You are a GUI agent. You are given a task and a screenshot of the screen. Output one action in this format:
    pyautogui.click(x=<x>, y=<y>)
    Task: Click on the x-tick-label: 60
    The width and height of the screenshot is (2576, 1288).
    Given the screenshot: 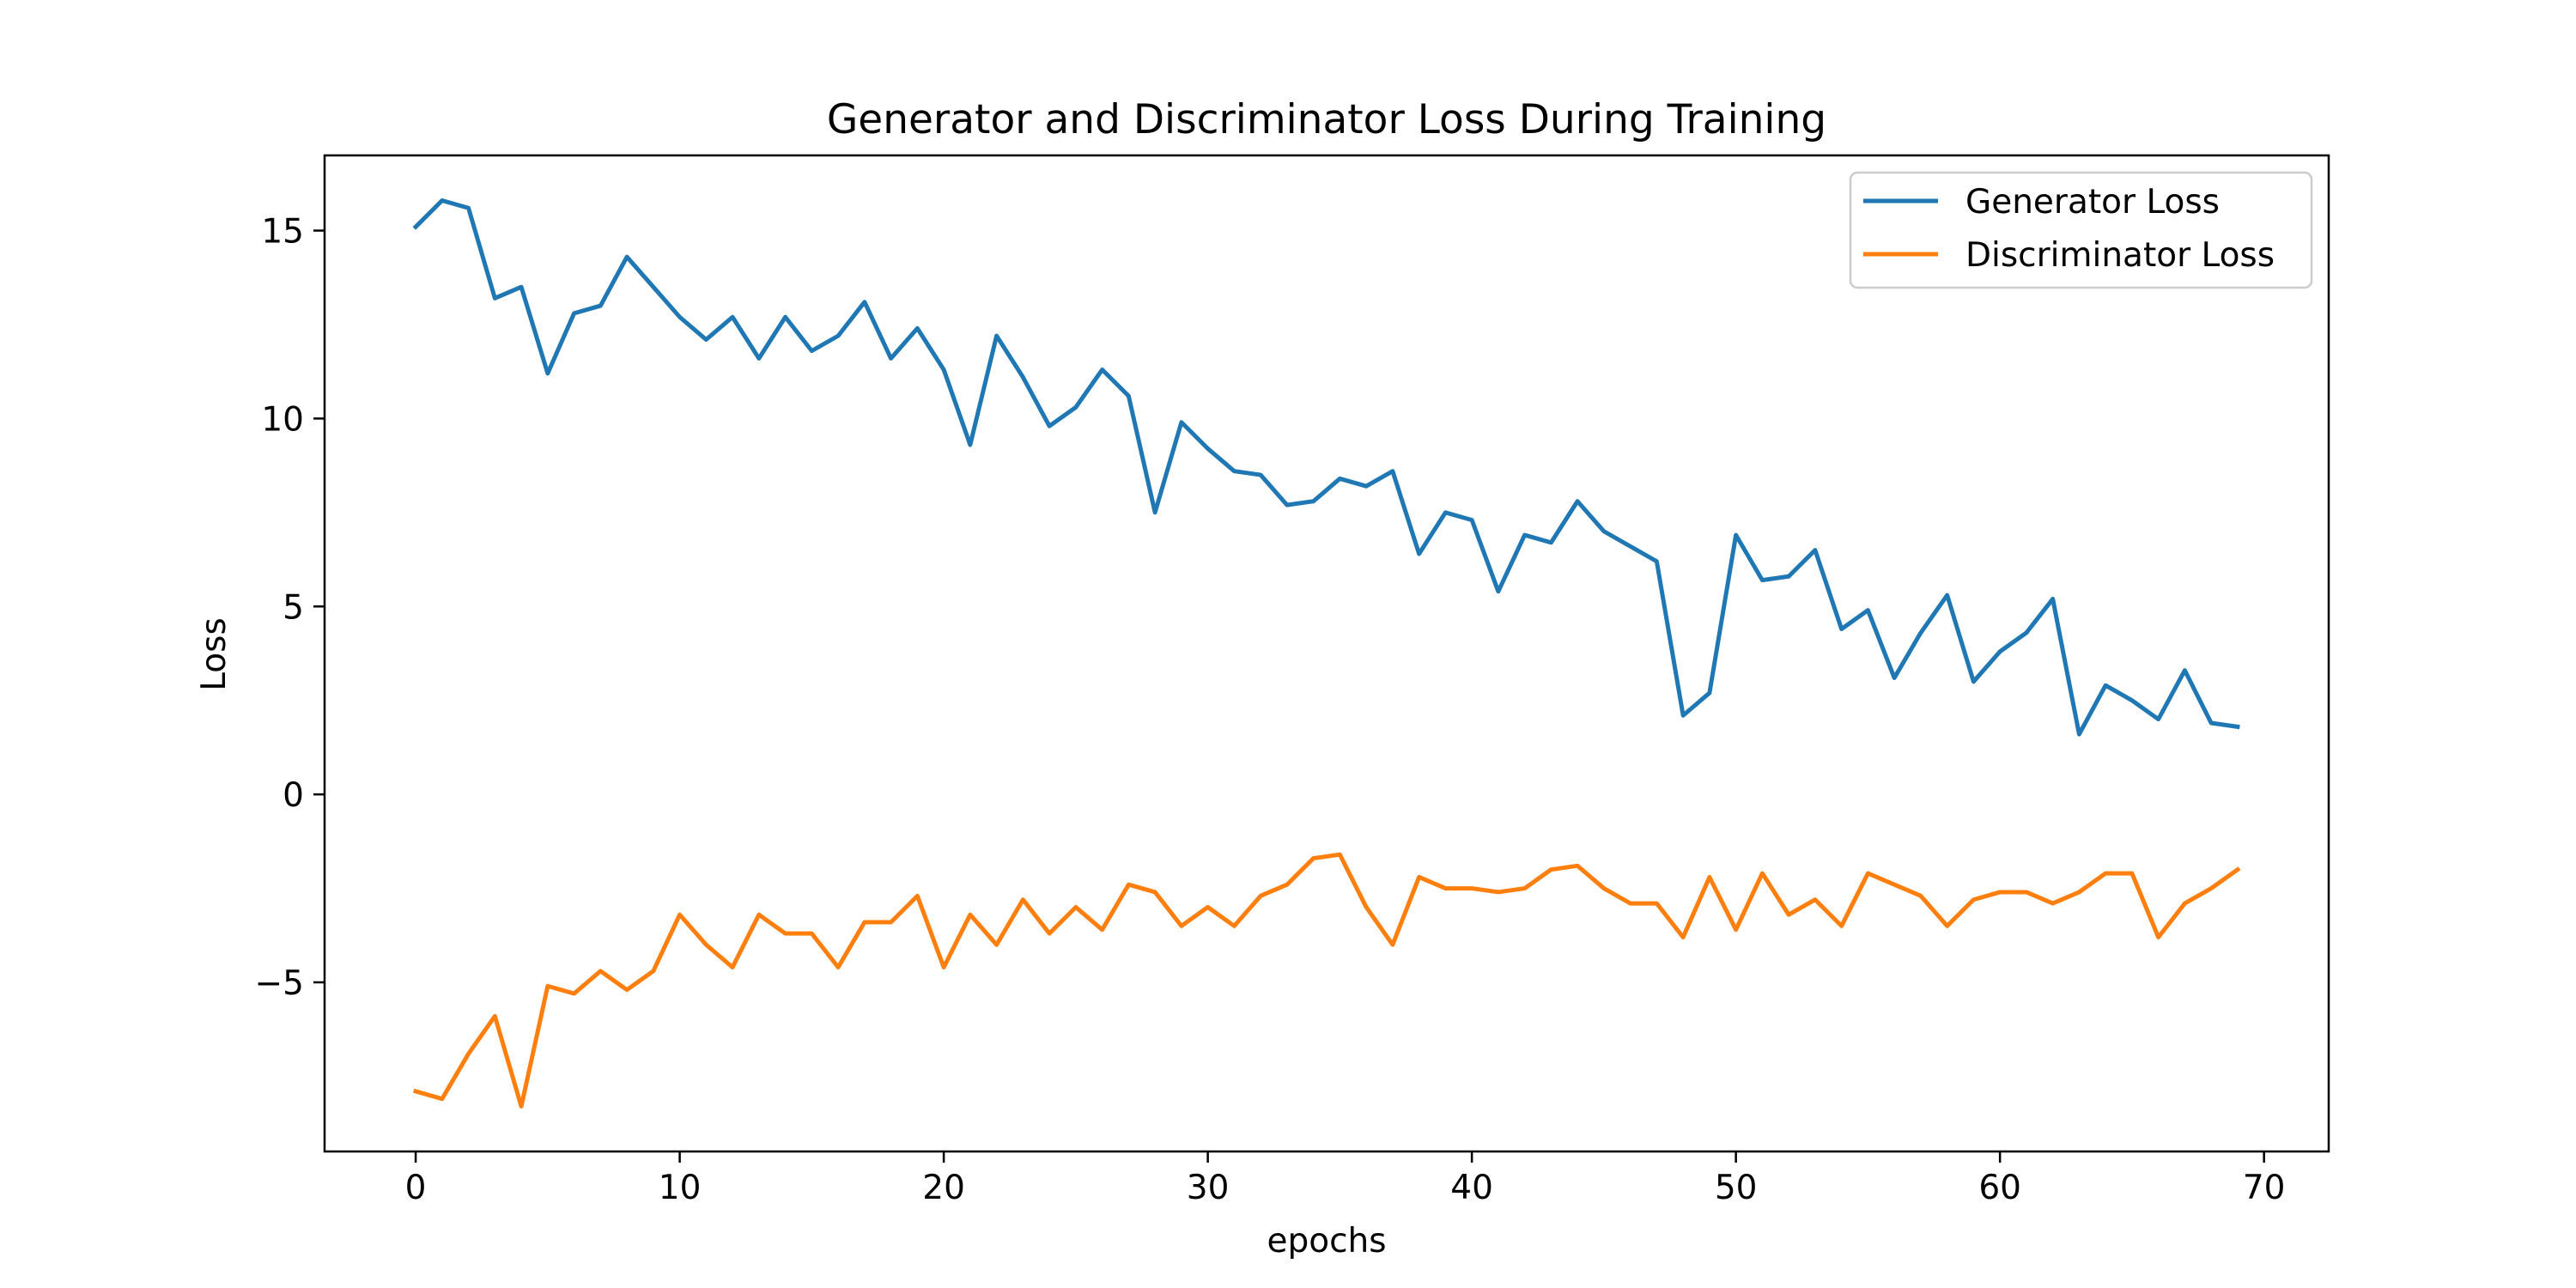 What is the action you would take?
    pyautogui.click(x=1999, y=1188)
    